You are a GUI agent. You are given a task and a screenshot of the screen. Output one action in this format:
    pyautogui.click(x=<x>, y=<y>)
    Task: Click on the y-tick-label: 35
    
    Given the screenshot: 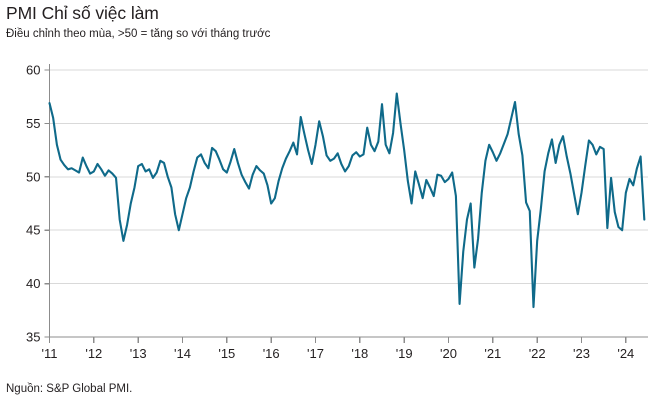 What is the action you would take?
    pyautogui.click(x=33, y=337)
    